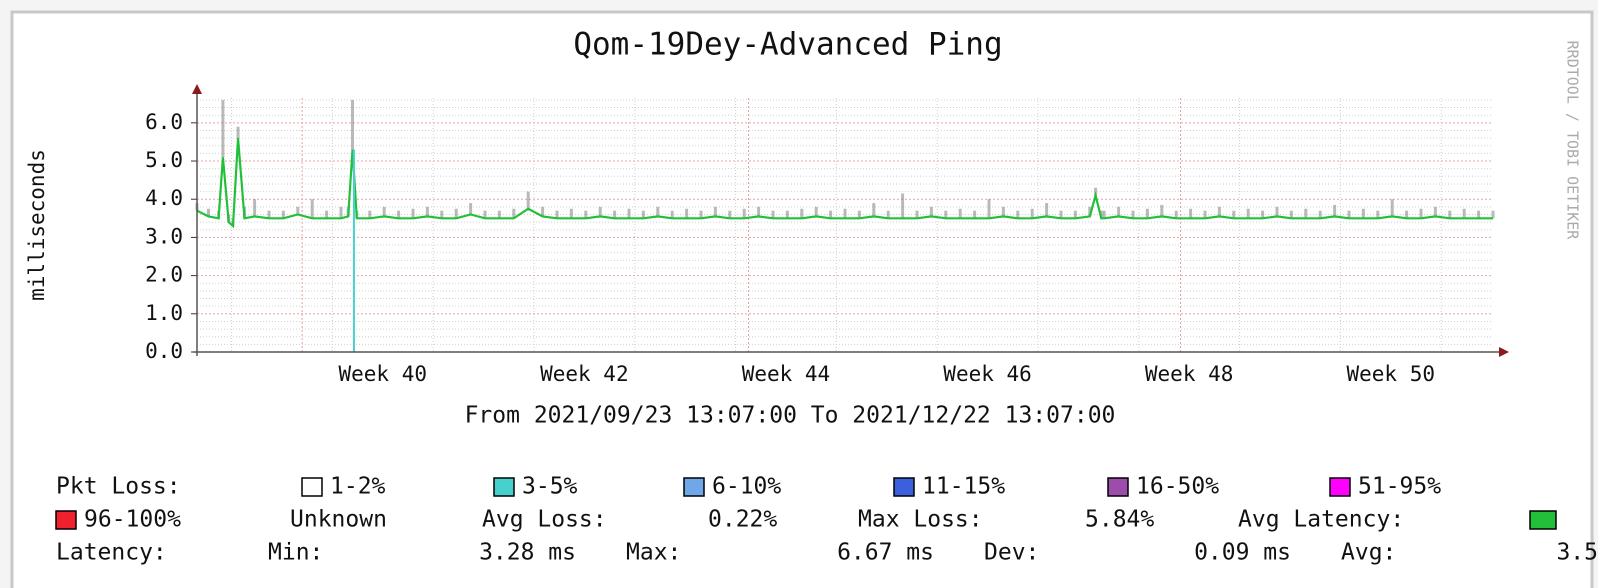 The width and height of the screenshot is (1598, 588). I want to click on y-tick-label: 3.0, so click(164, 236).